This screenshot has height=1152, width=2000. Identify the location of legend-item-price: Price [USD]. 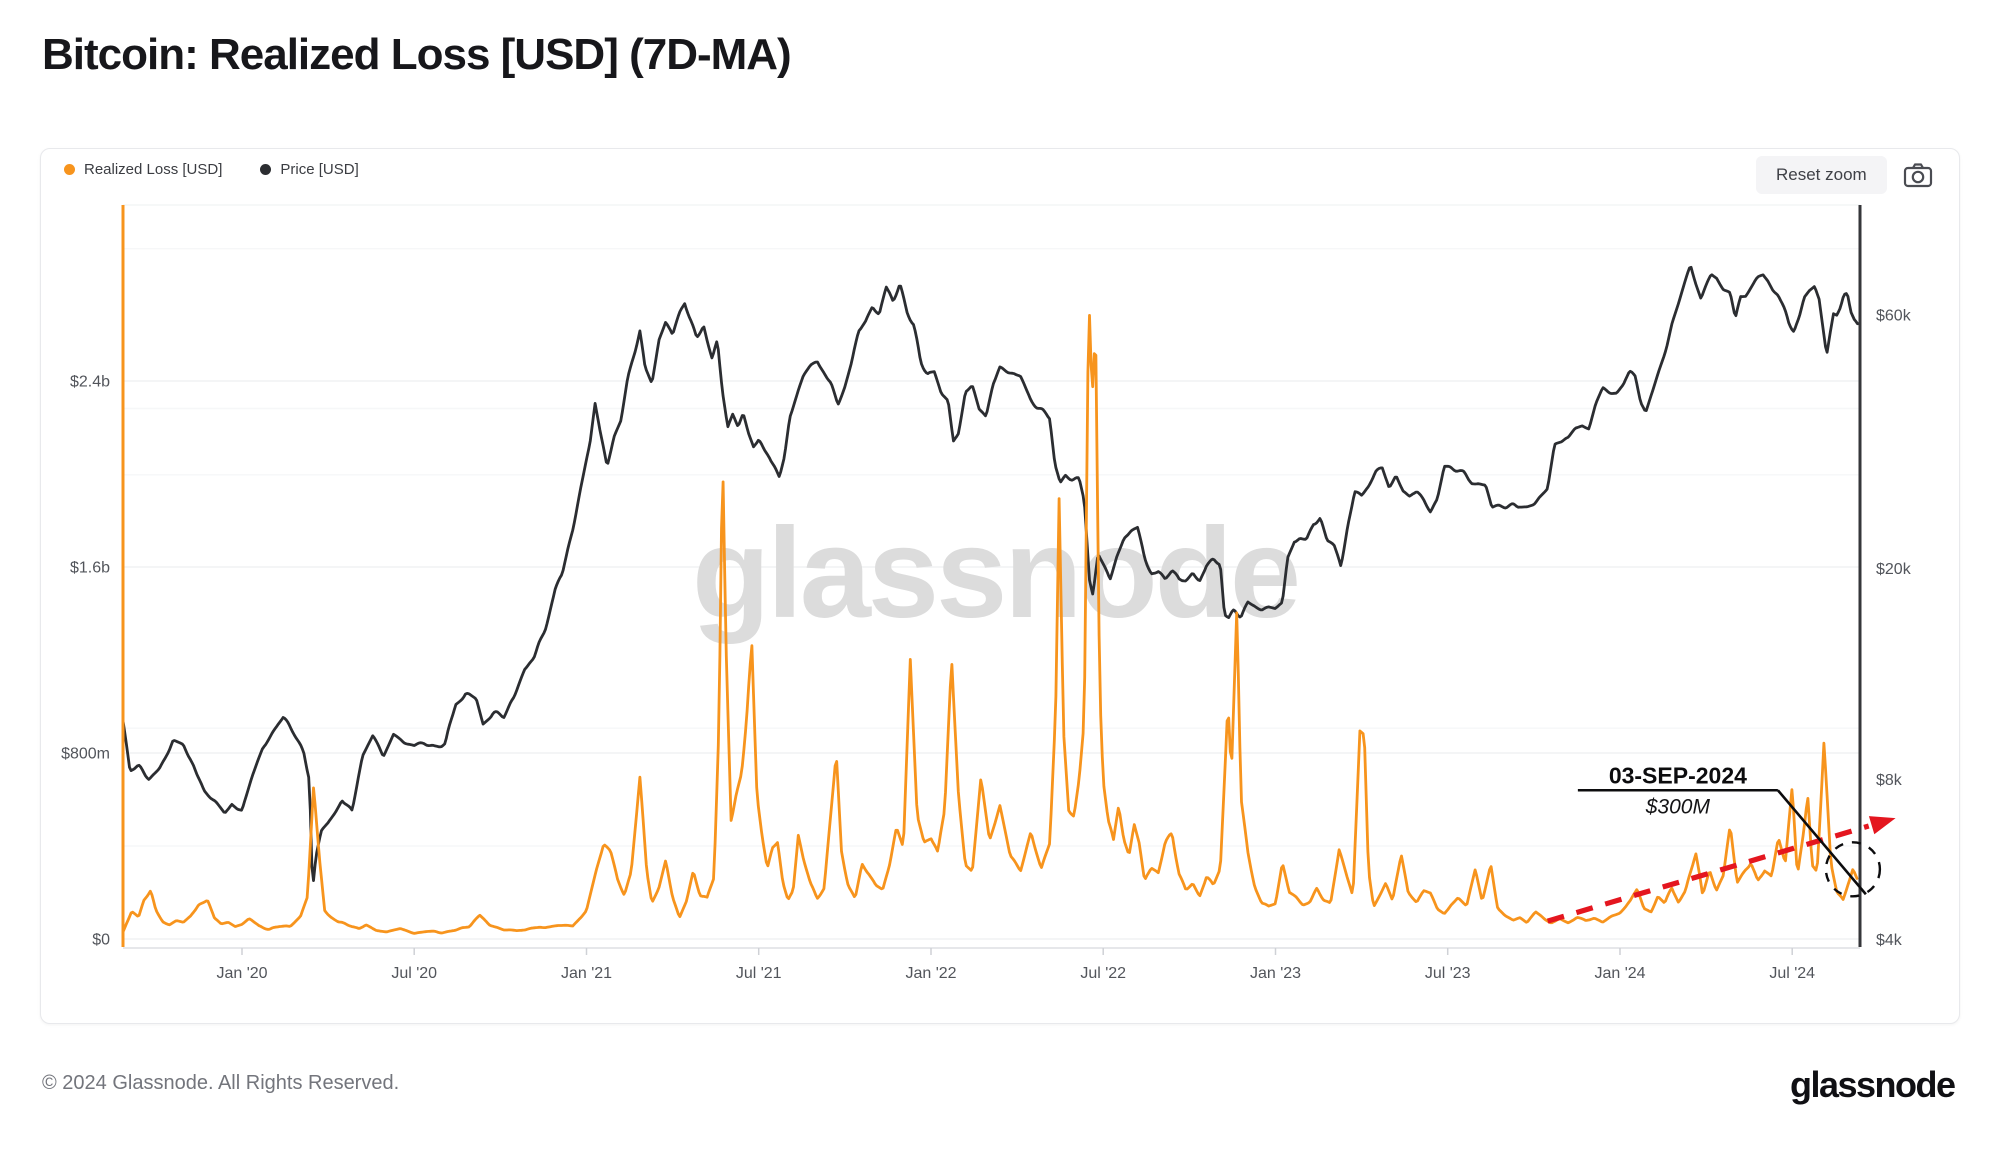
(309, 169).